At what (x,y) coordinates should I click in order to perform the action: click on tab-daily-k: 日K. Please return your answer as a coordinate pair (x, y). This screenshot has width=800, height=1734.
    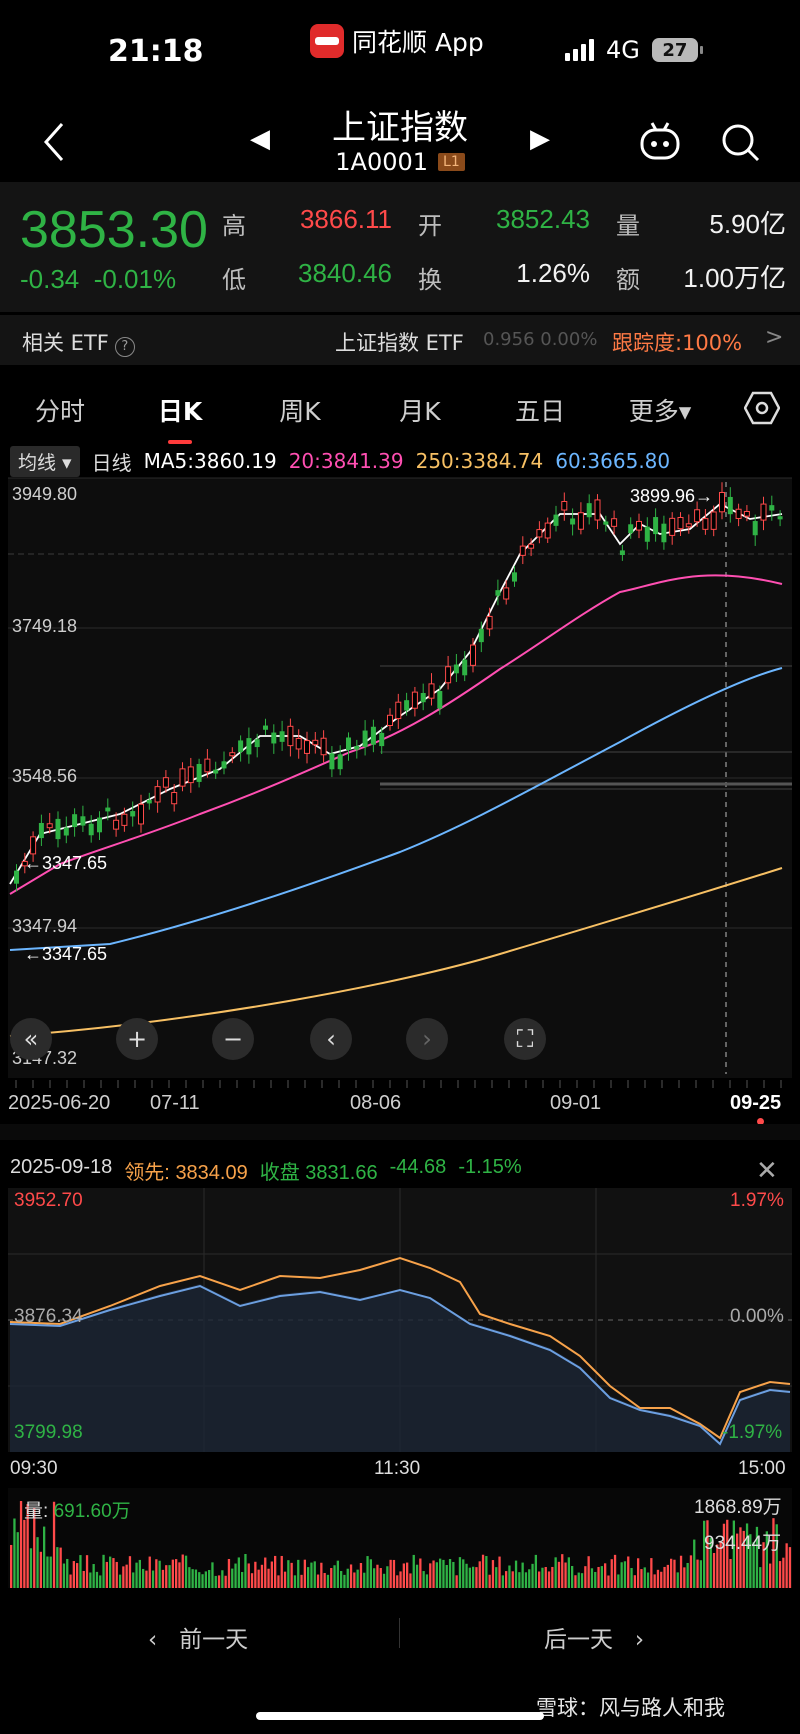
    Looking at the image, I should click on (180, 418).